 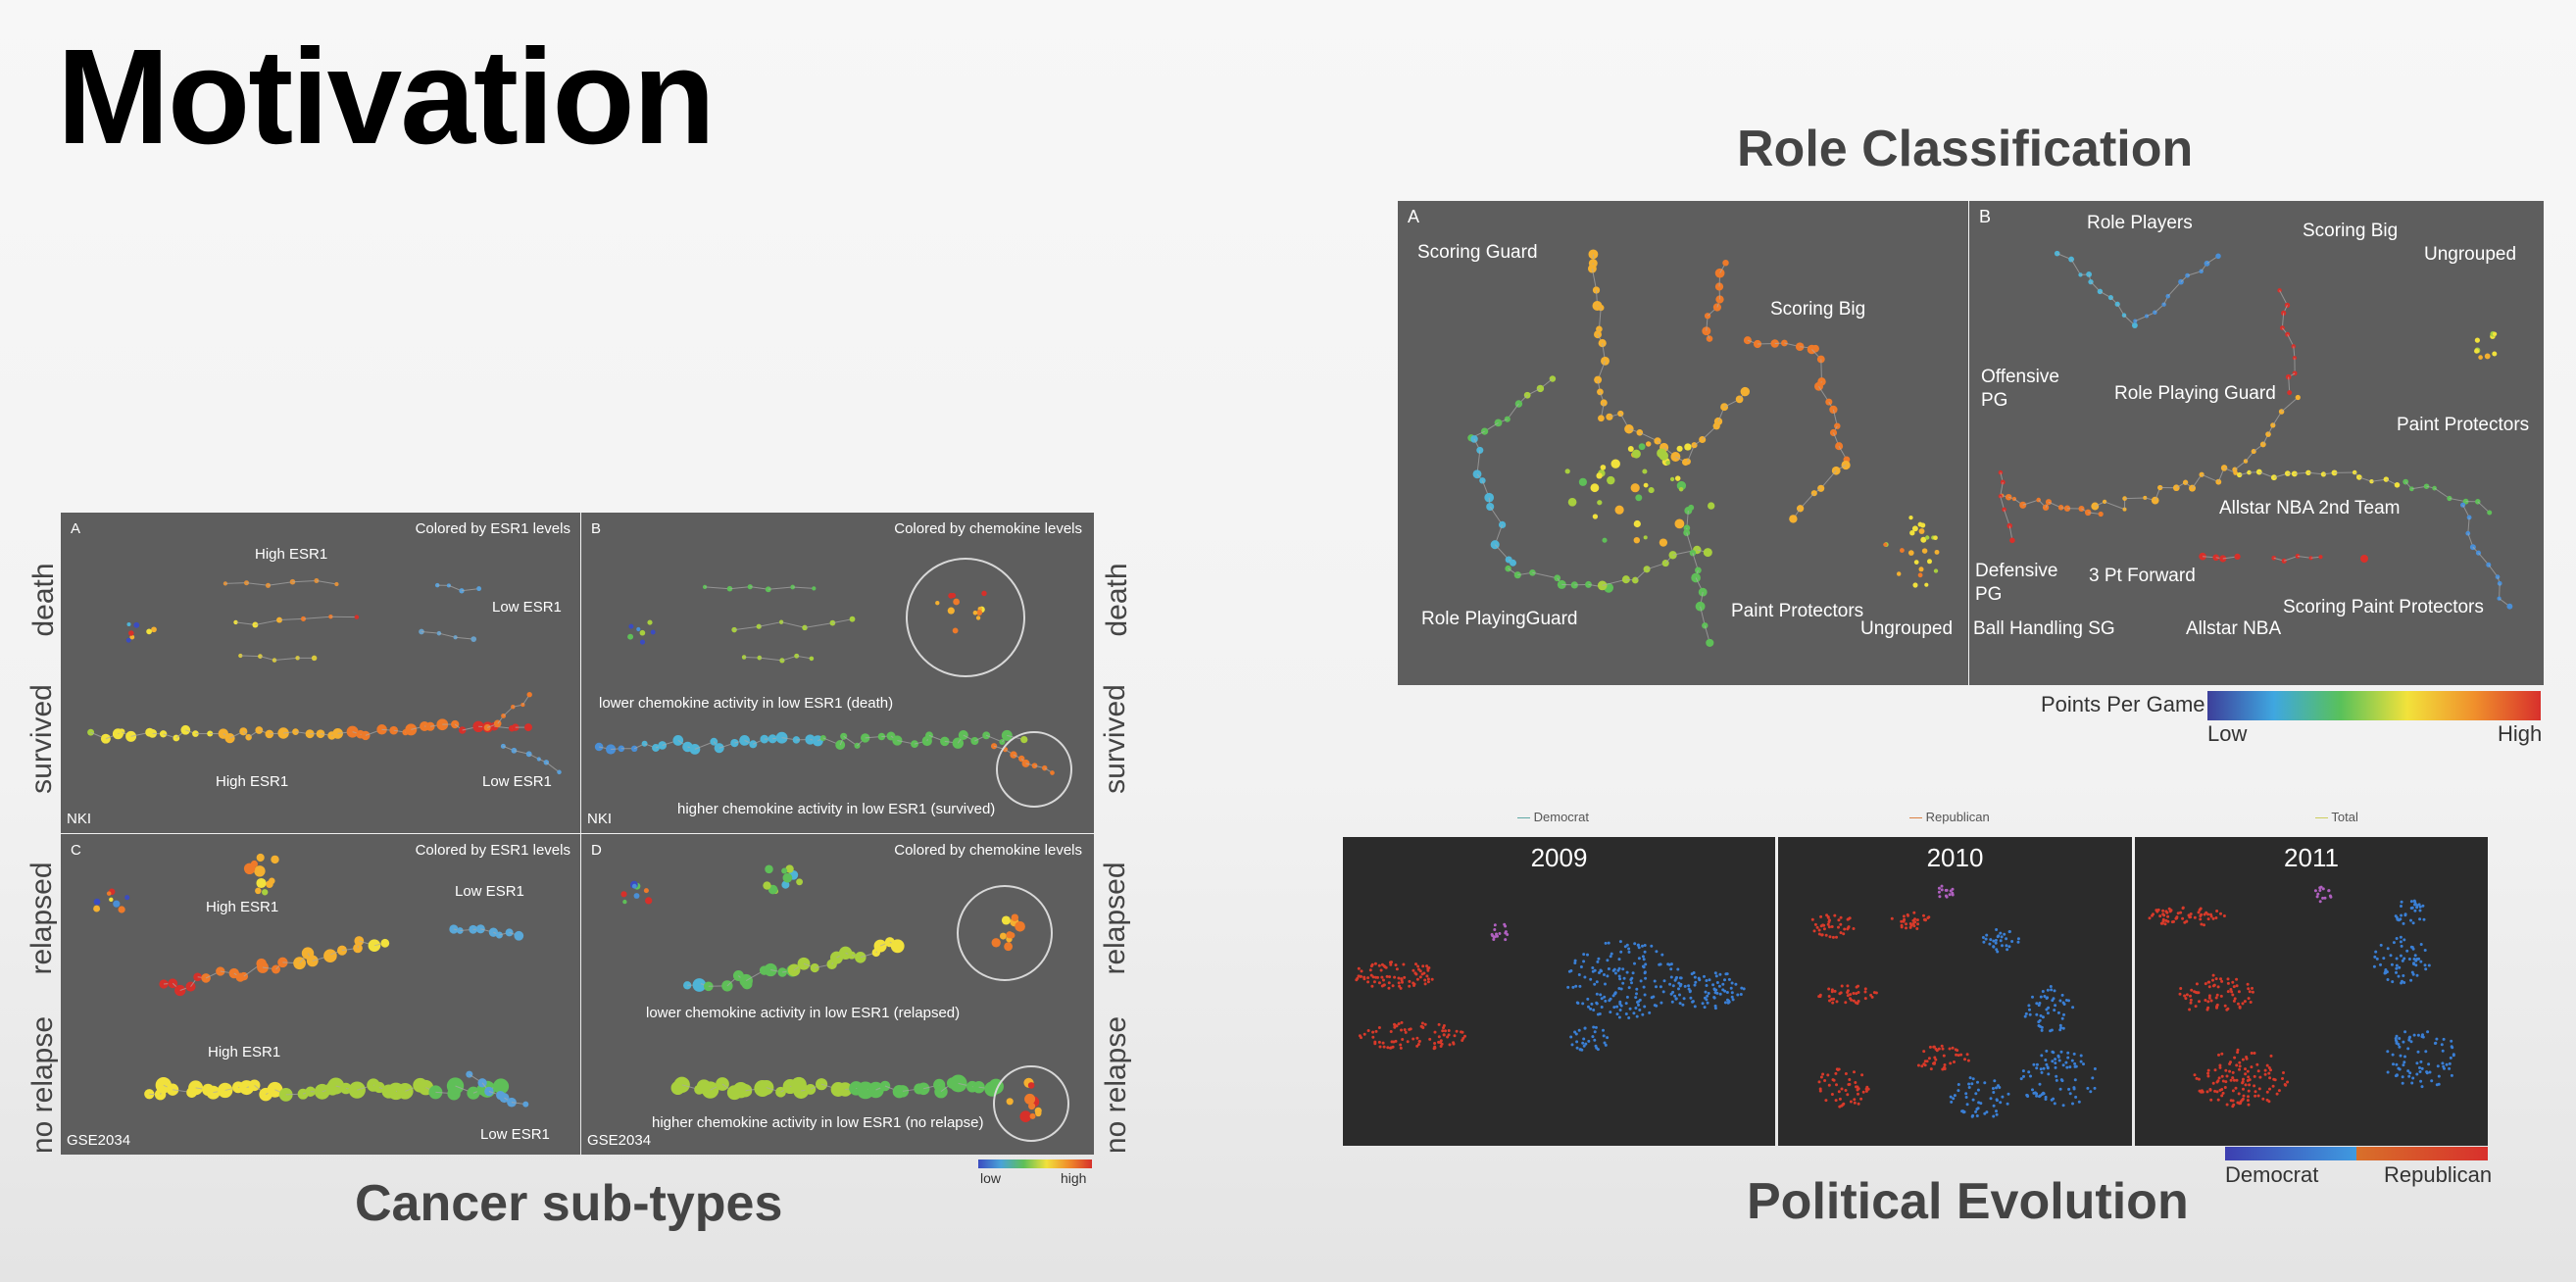 I want to click on legend-republican: Republican, so click(x=2438, y=1174).